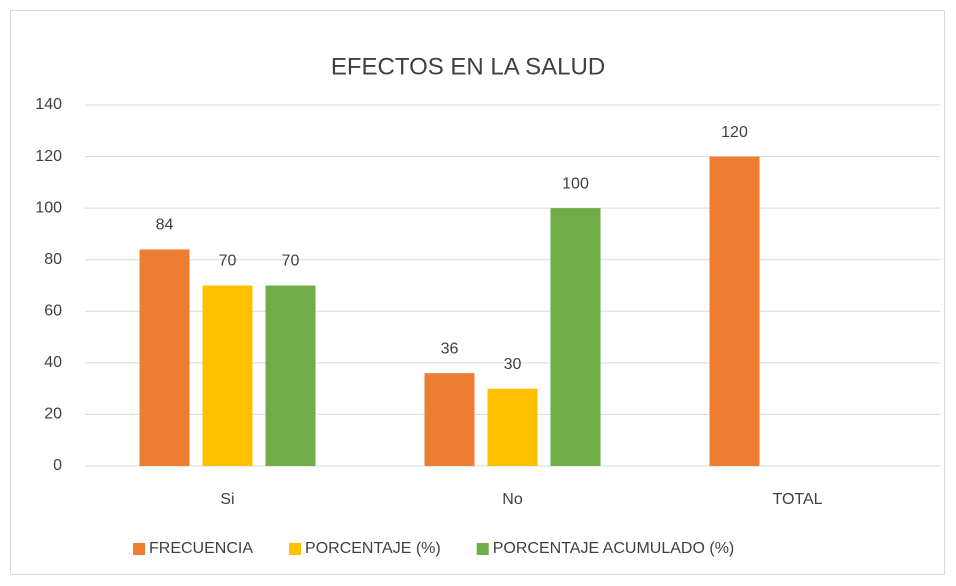  What do you see at coordinates (450, 348) in the screenshot?
I see `data-label: 36` at bounding box center [450, 348].